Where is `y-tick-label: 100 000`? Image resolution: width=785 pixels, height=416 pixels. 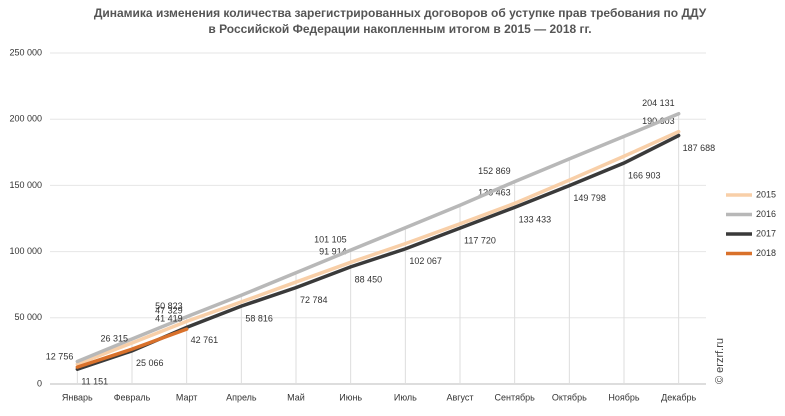 y-tick-label: 100 000 is located at coordinates (25, 251).